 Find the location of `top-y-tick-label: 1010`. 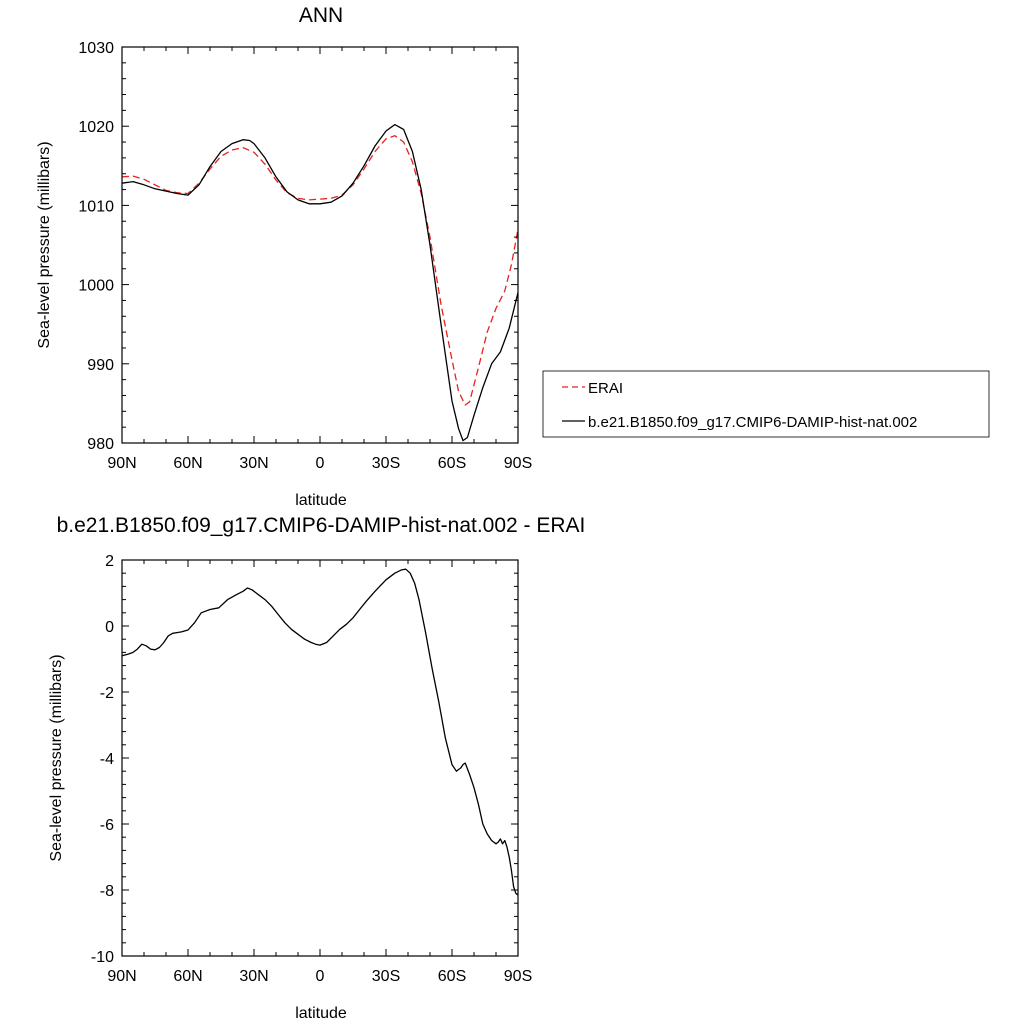

top-y-tick-label: 1010 is located at coordinates (96, 206).